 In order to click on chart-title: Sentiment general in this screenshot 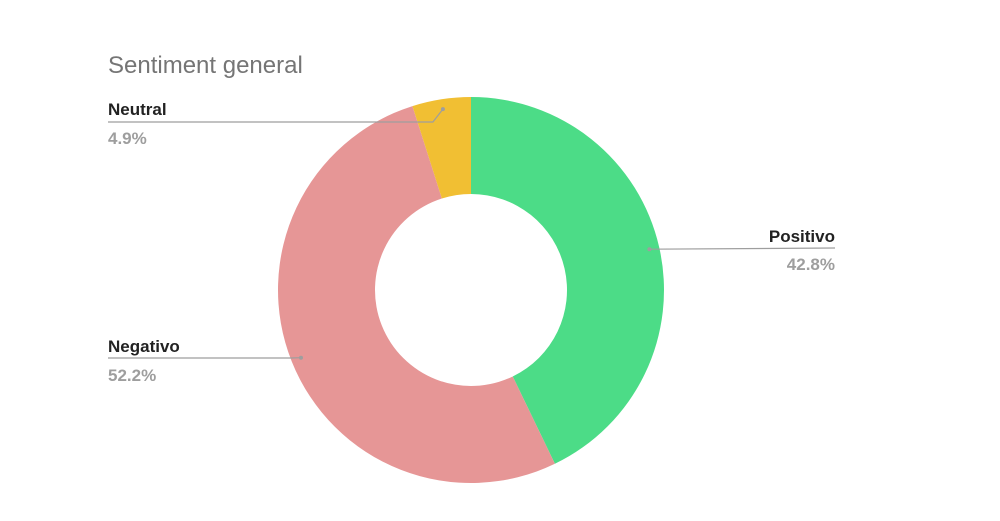, I will do `click(205, 65)`.